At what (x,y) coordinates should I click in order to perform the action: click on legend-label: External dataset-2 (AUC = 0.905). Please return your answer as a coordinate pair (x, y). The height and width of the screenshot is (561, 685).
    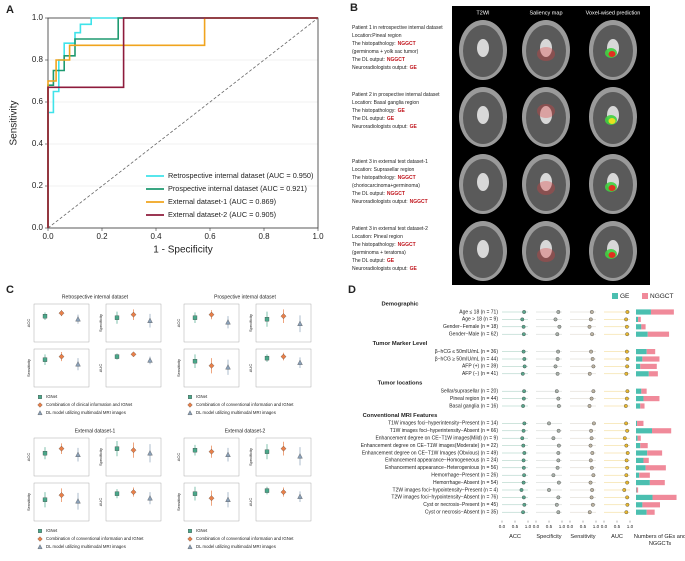
    Looking at the image, I should click on (222, 214).